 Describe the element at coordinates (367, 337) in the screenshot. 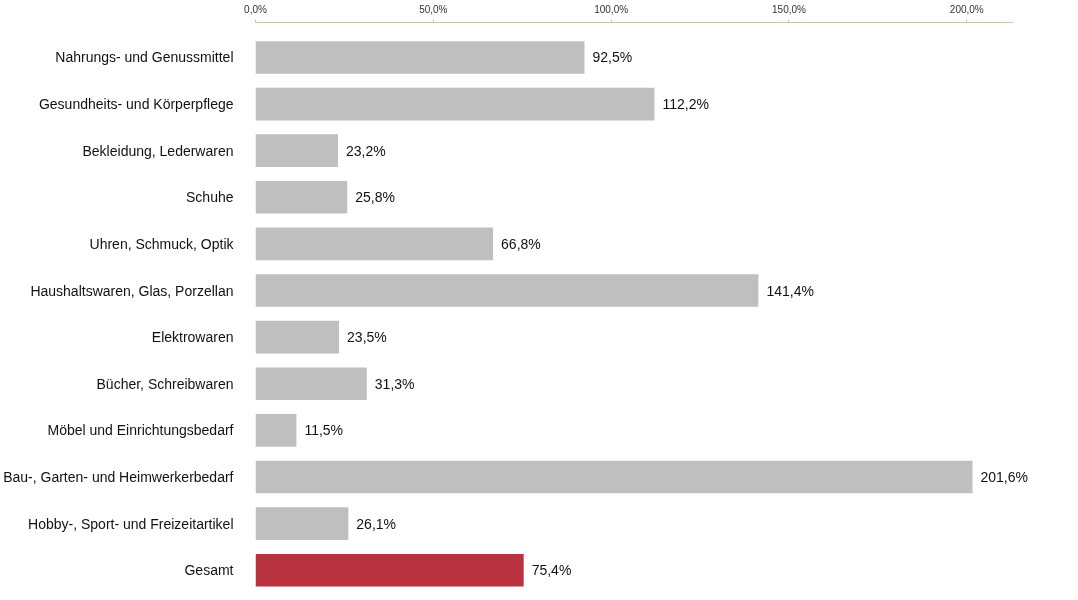

I see `data-label: 23,5%` at that location.